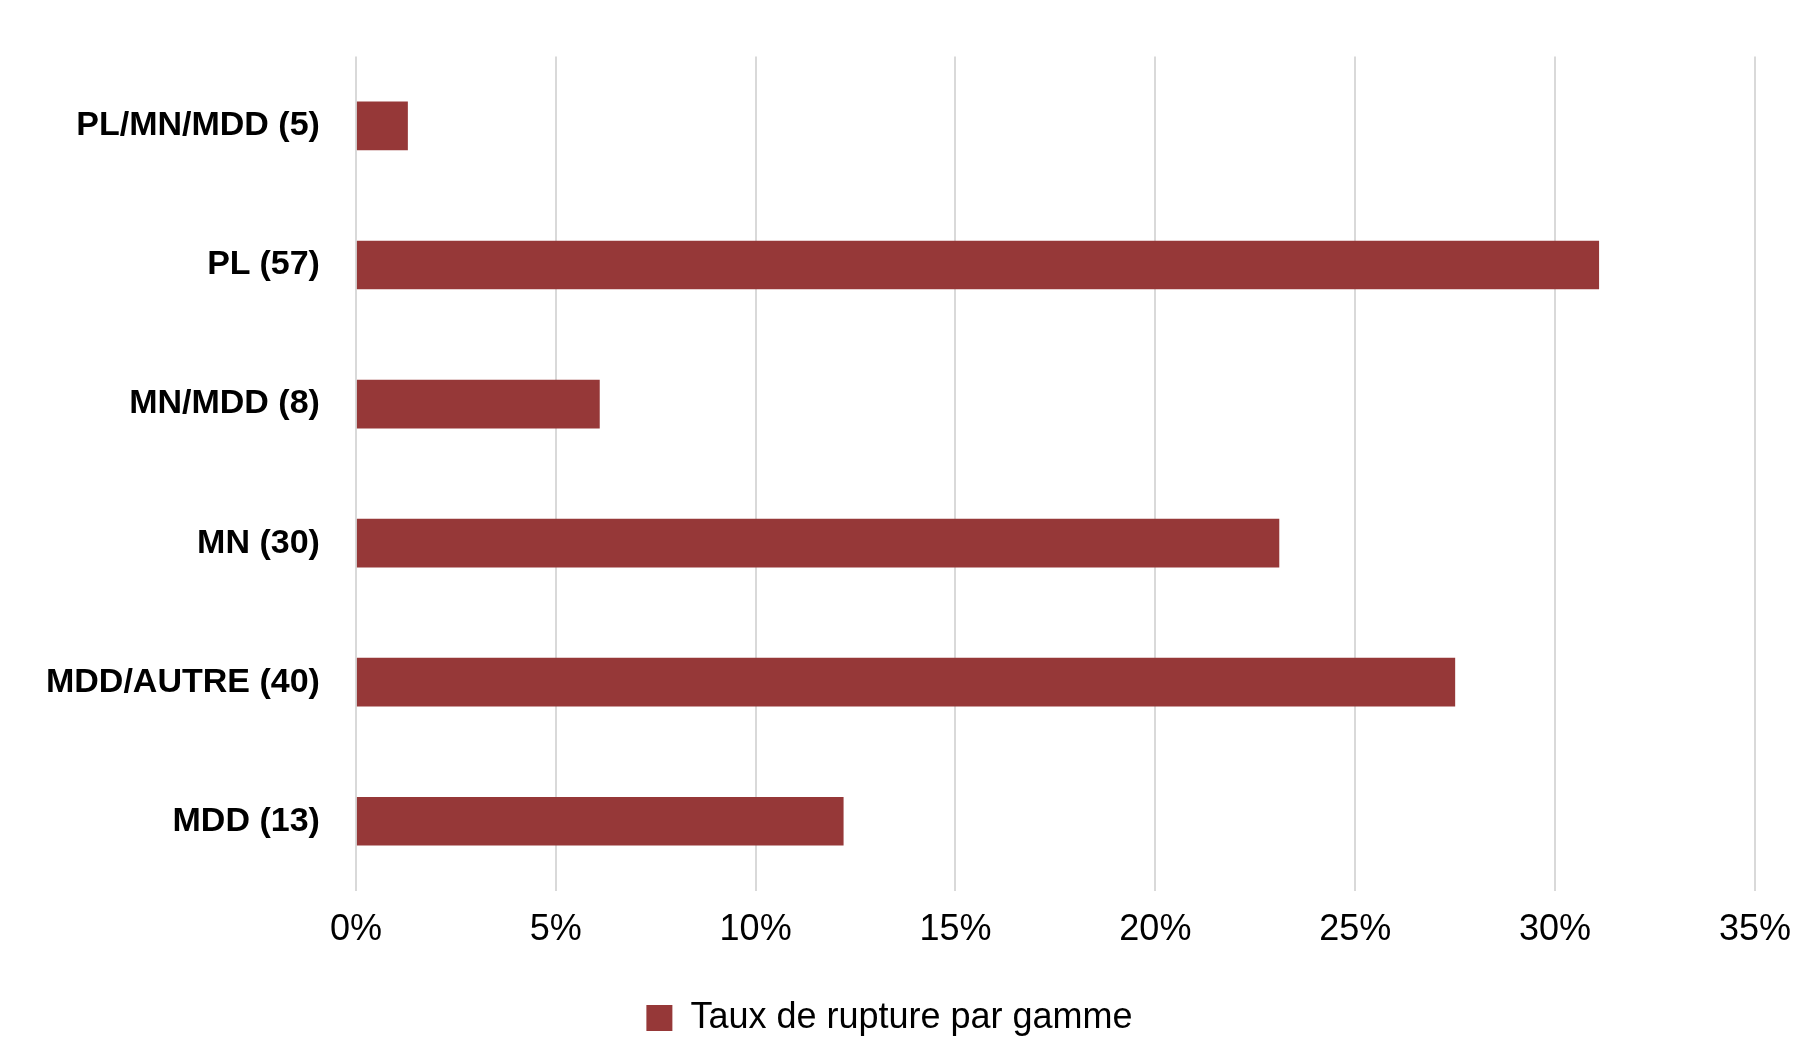  What do you see at coordinates (911, 1015) in the screenshot?
I see `legend-label: Taux de rupture par gamme` at bounding box center [911, 1015].